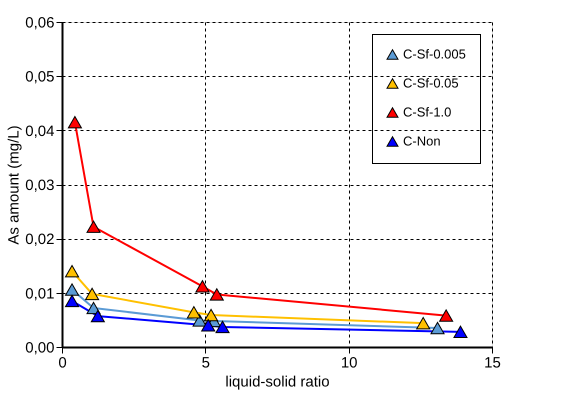 Image resolution: width=561 pixels, height=414 pixels. Describe the element at coordinates (206, 363) in the screenshot. I see `x-tick-label: 5` at that location.